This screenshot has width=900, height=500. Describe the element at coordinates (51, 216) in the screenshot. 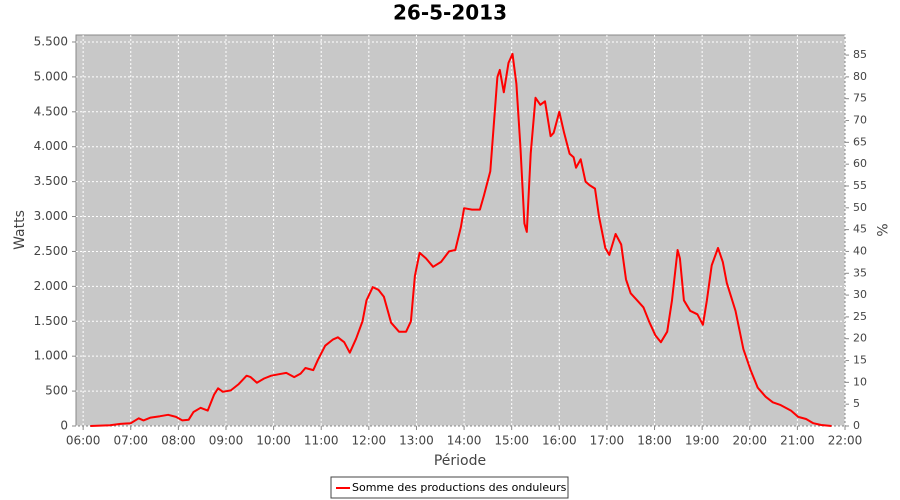

I see `y-tick-label: 3.000` at that location.